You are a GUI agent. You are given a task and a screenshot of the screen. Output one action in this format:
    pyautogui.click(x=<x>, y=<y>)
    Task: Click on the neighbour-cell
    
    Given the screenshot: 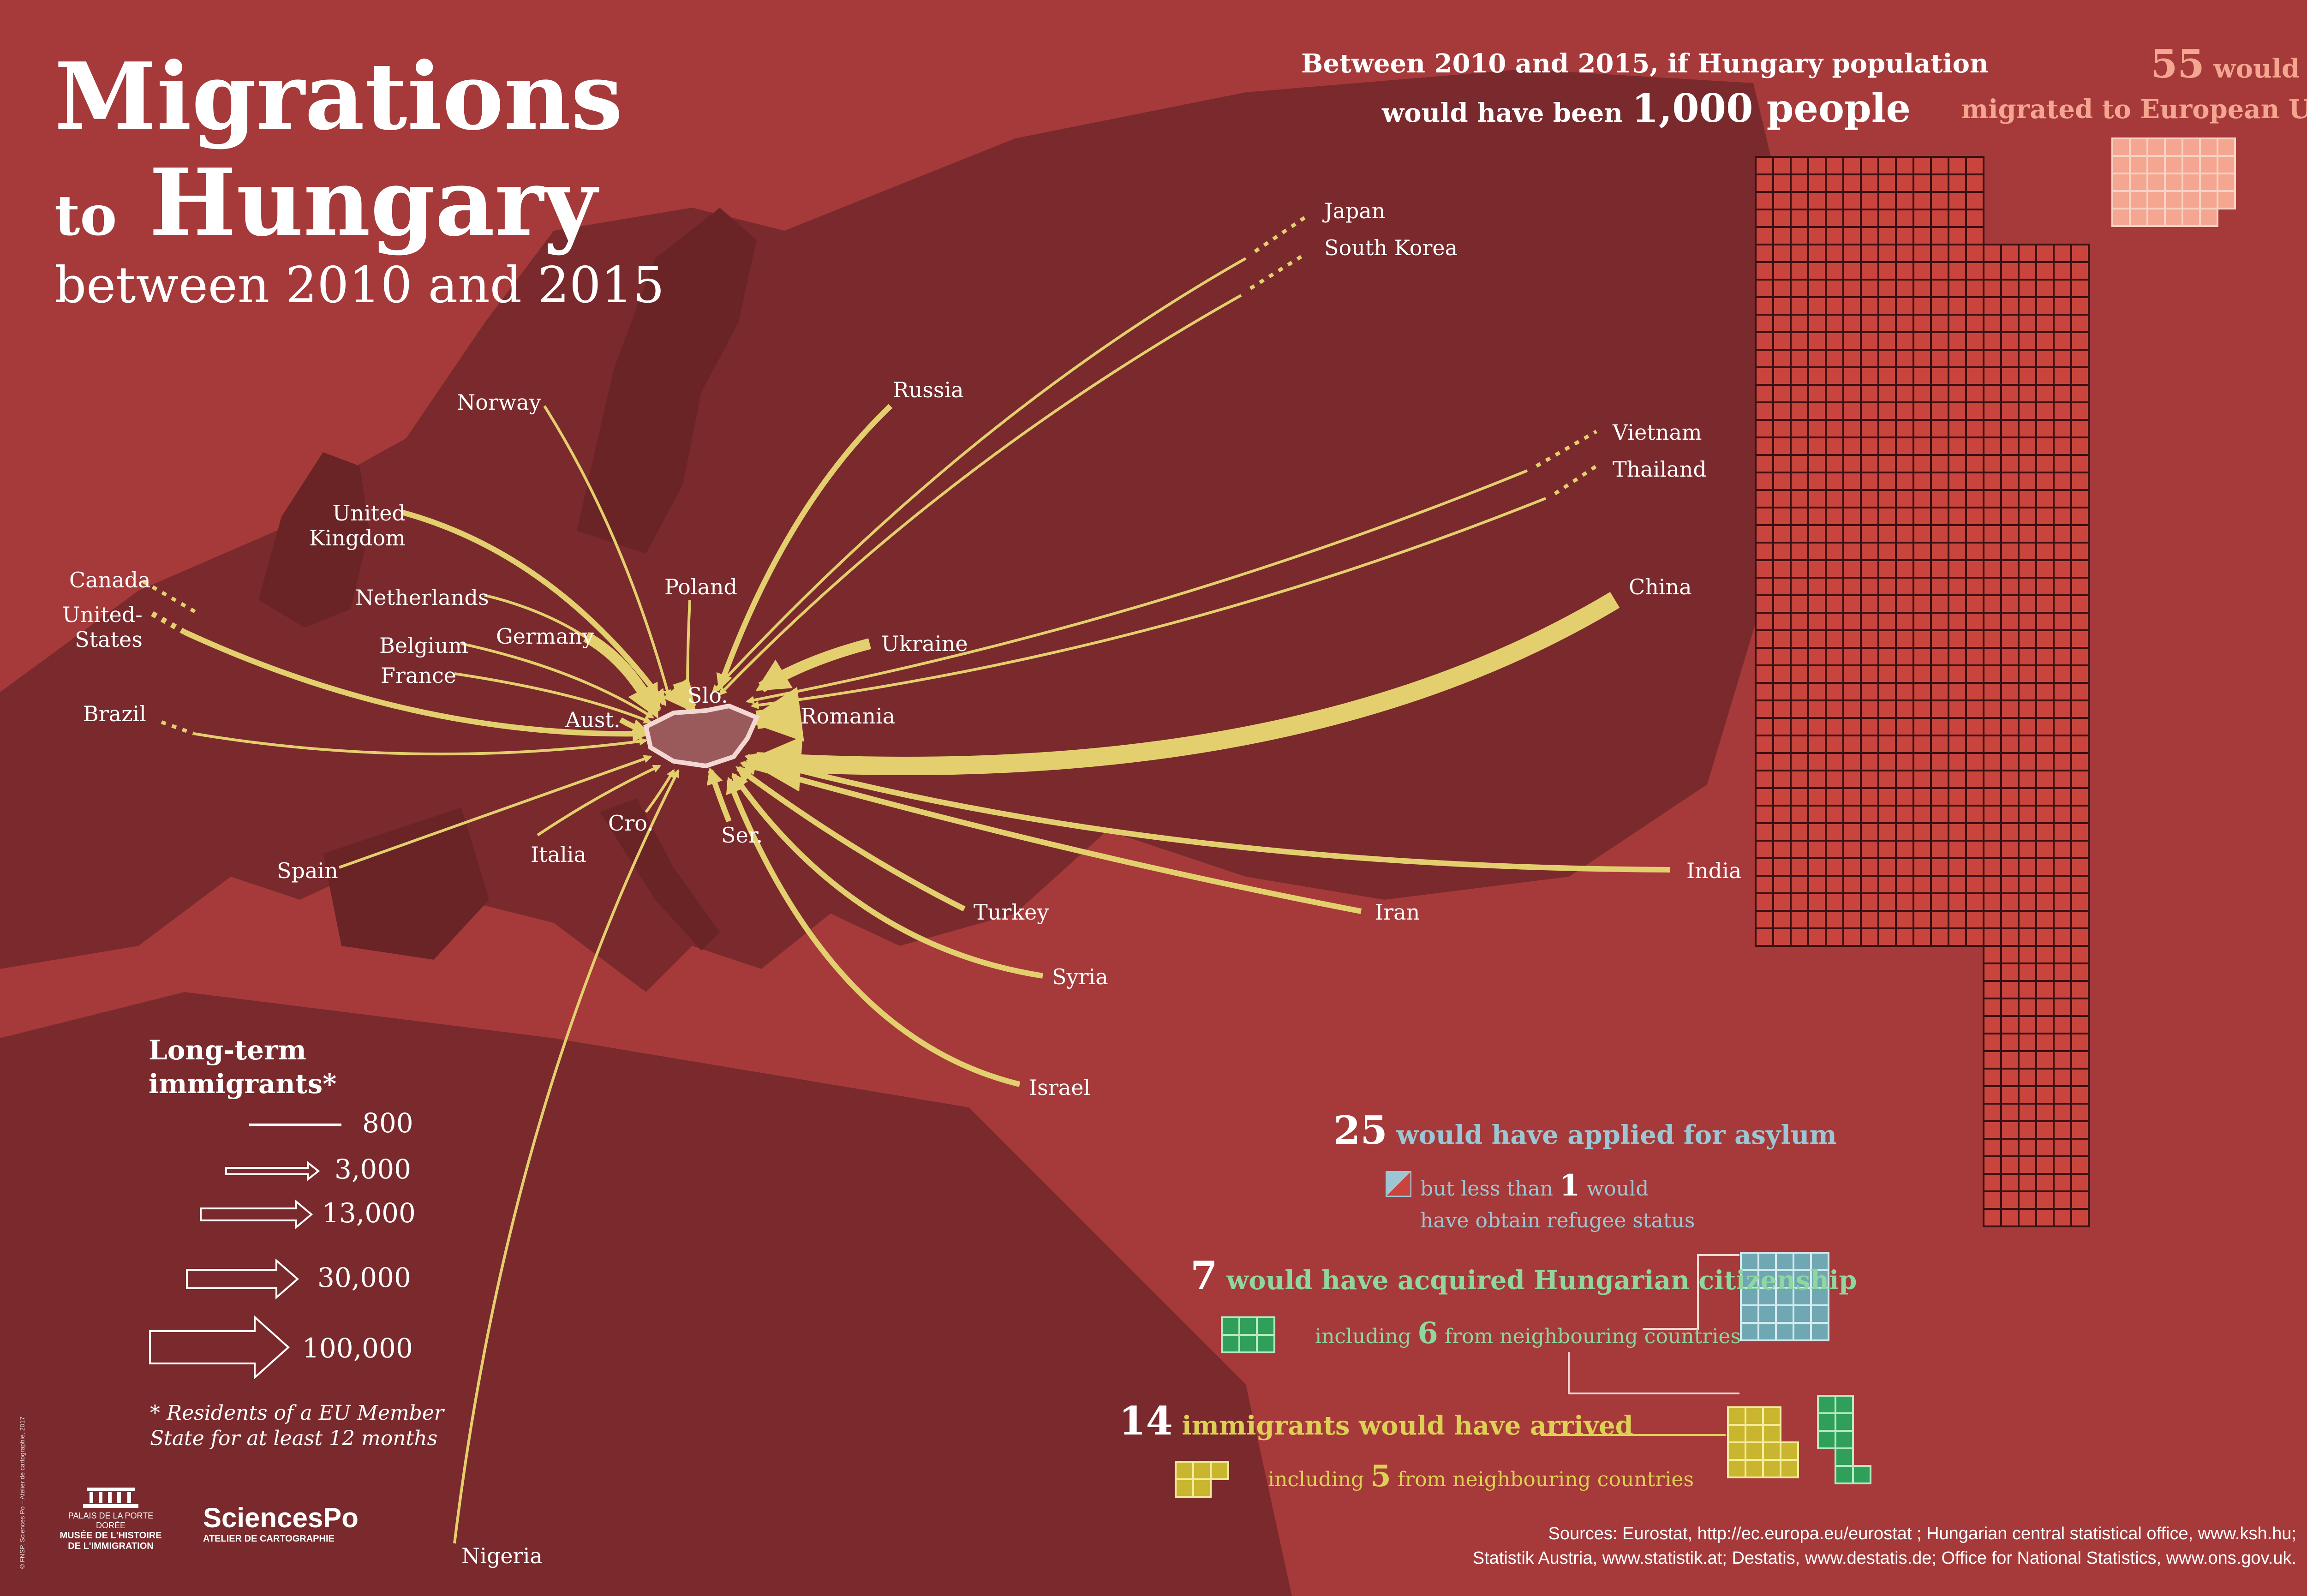 What is the action you would take?
    pyautogui.click(x=1826, y=1404)
    